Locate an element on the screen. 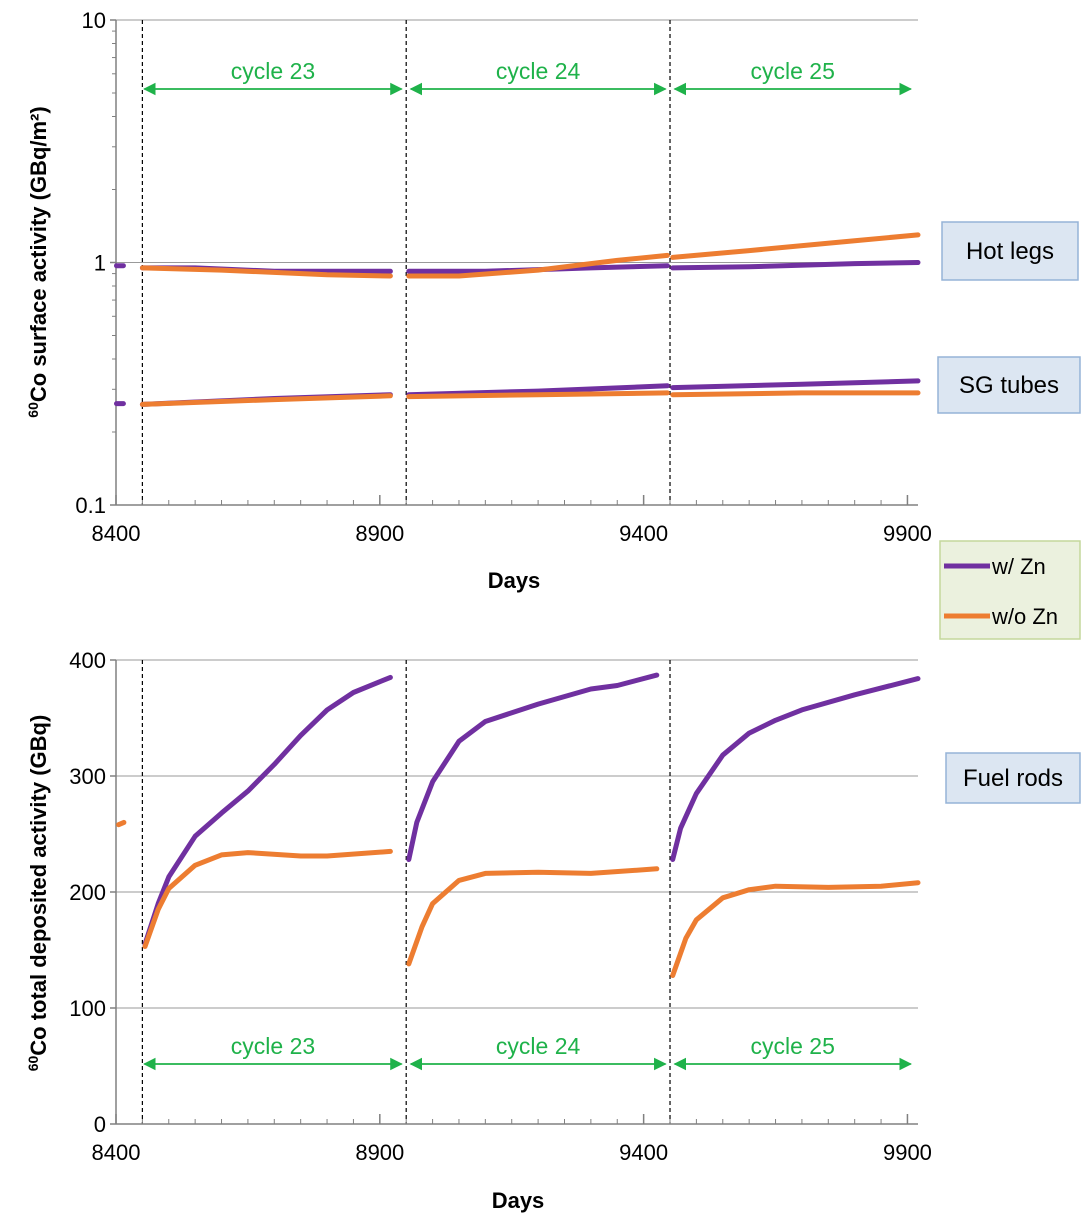 This screenshot has height=1217, width=1083. bot-y-tick-label: 200 is located at coordinates (87, 892).